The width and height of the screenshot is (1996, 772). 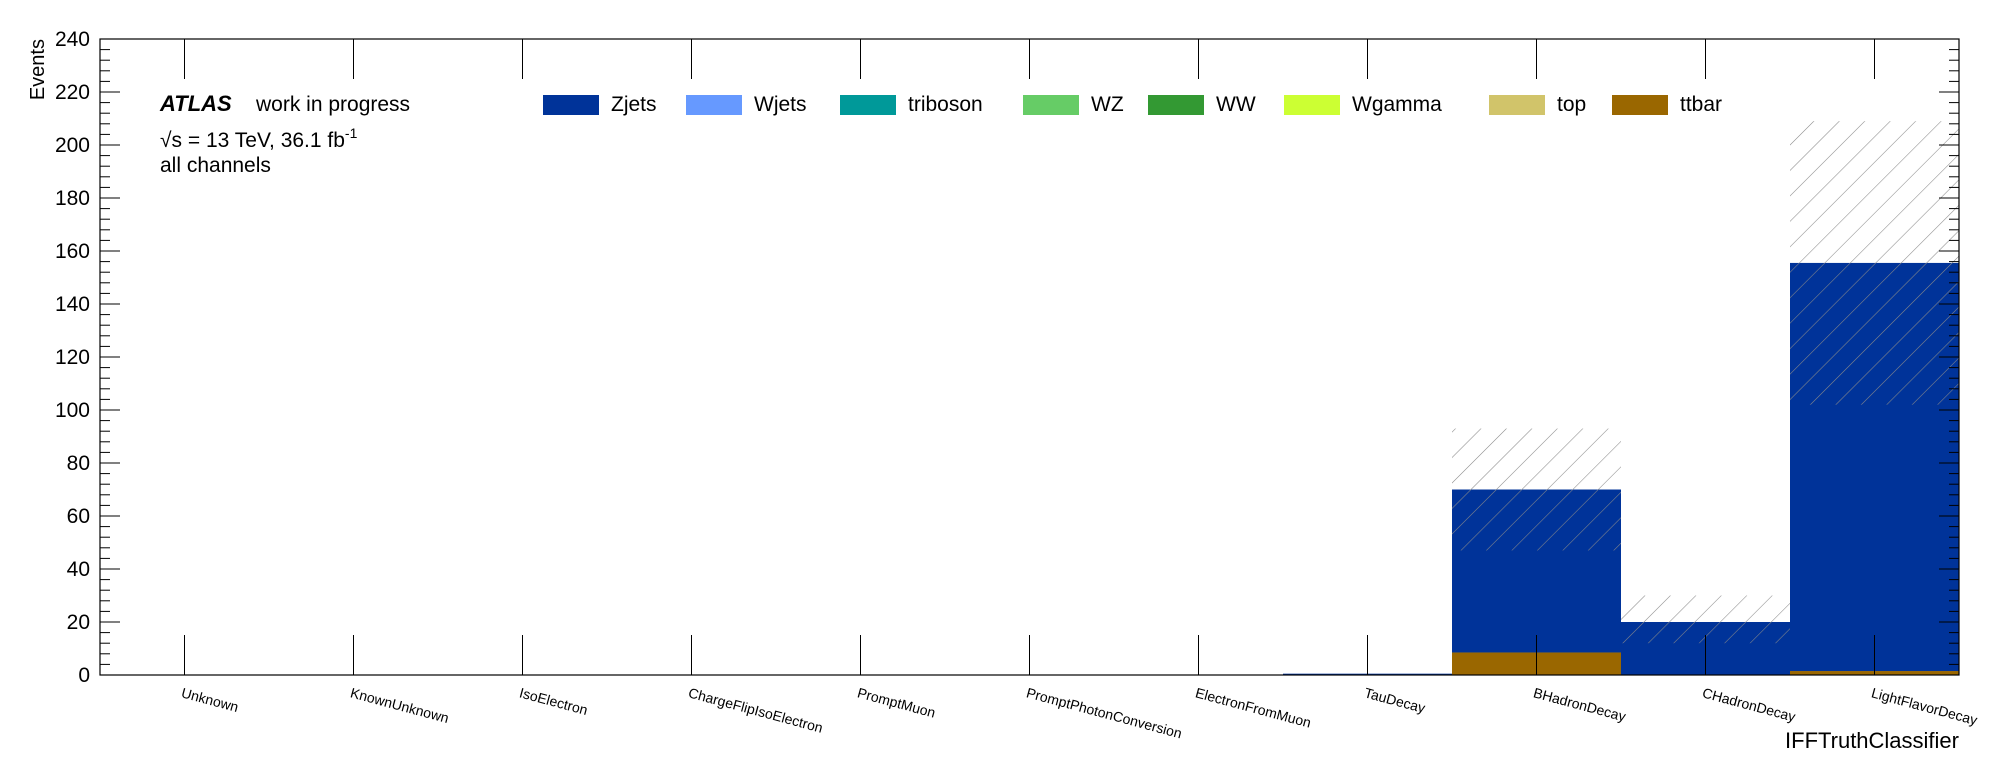 What do you see at coordinates (1132, 104) in the screenshot?
I see `legend: Zjets Wjets triboson WZ WW Wgamma top ttbar` at bounding box center [1132, 104].